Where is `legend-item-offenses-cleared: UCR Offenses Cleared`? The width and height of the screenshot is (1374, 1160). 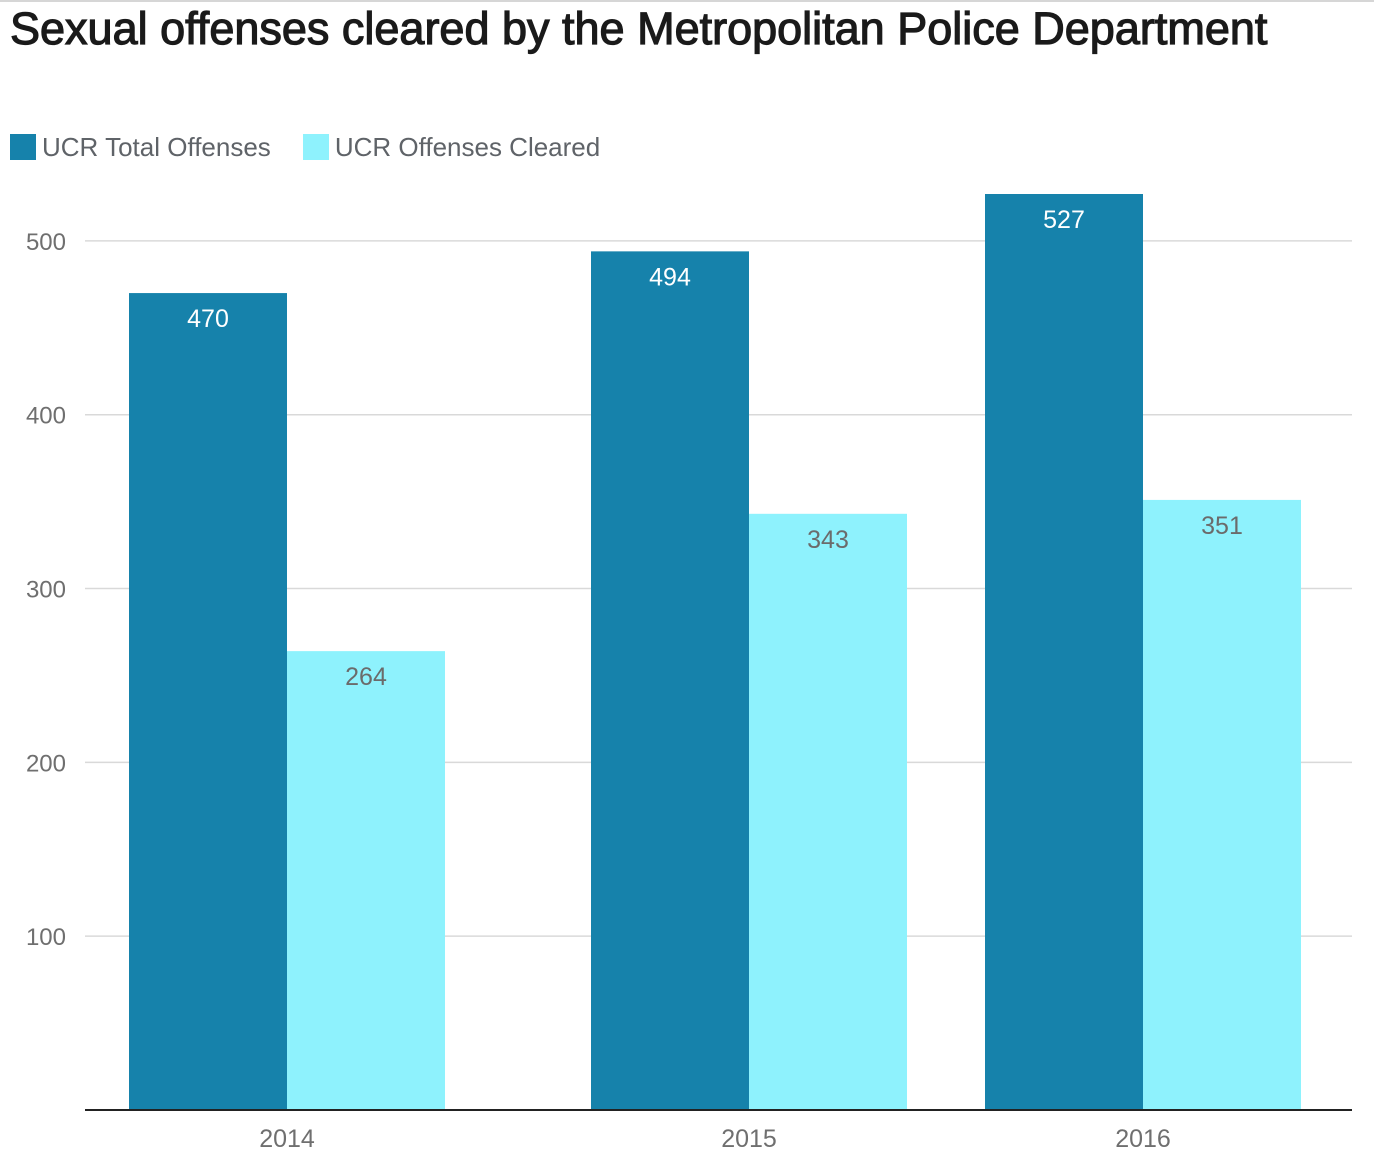 legend-item-offenses-cleared: UCR Offenses Cleared is located at coordinates (451, 147).